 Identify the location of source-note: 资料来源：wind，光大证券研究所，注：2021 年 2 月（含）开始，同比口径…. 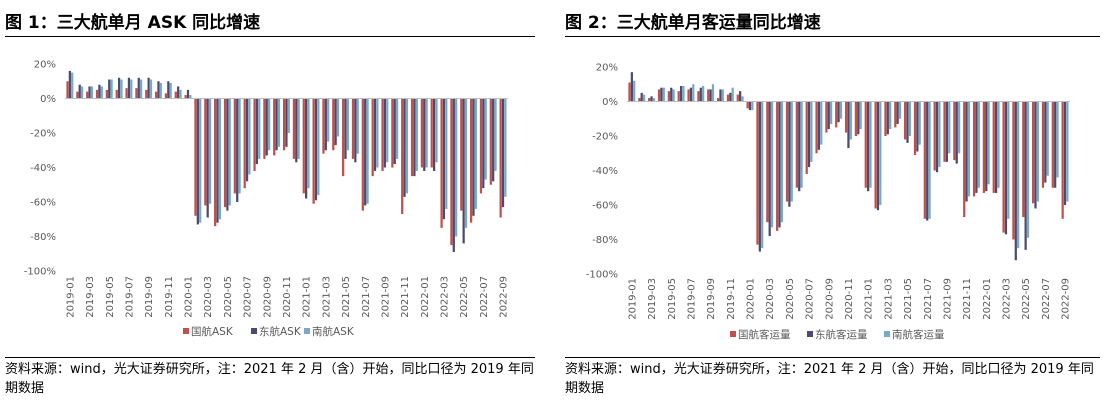
(269, 379).